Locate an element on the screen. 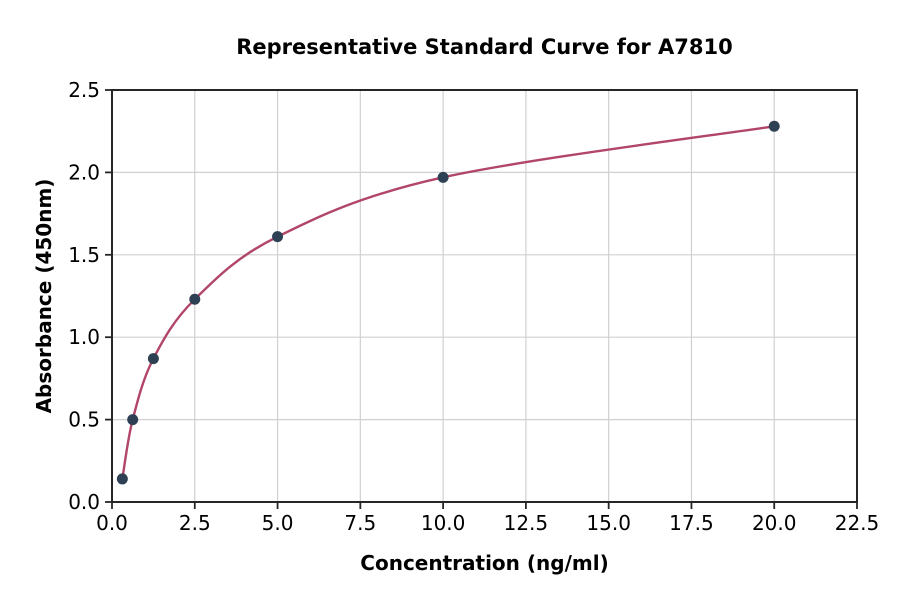  y-tick-label: 2.5 is located at coordinates (84, 90).